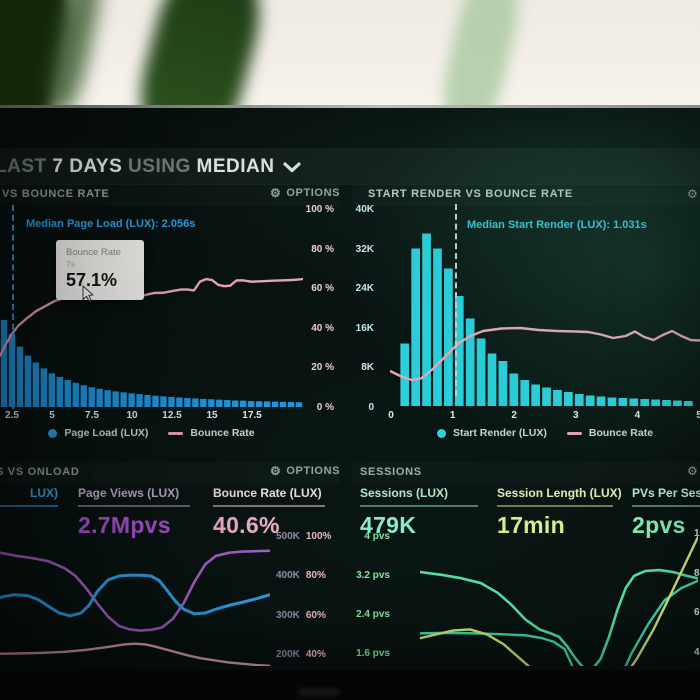 The width and height of the screenshot is (700, 700). I want to click on y-tick: 8, so click(697, 573).